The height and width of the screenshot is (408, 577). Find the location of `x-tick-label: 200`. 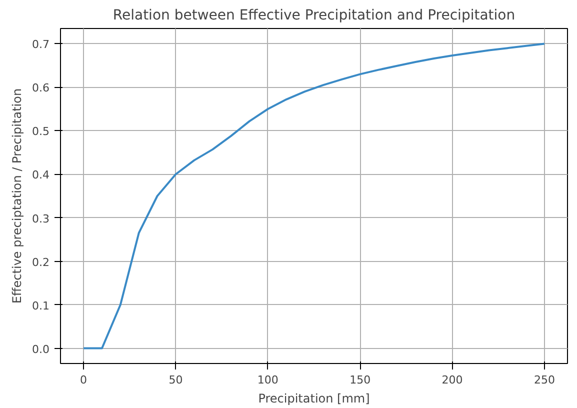

x-tick-label: 200 is located at coordinates (452, 380).